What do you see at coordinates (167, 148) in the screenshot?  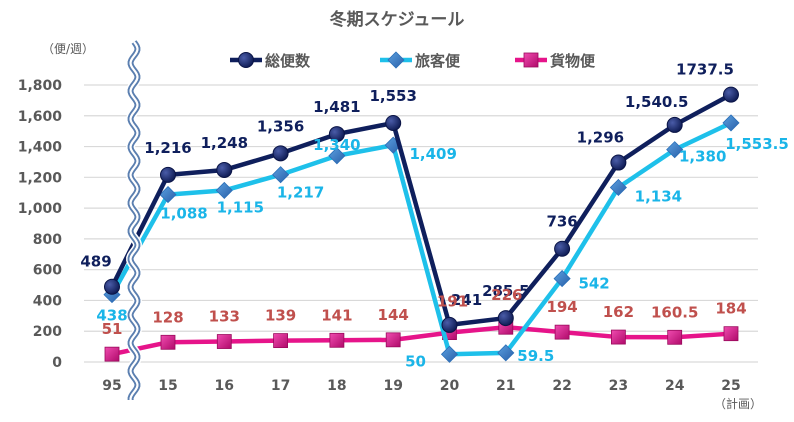 I see `data-label: 1,216` at bounding box center [167, 148].